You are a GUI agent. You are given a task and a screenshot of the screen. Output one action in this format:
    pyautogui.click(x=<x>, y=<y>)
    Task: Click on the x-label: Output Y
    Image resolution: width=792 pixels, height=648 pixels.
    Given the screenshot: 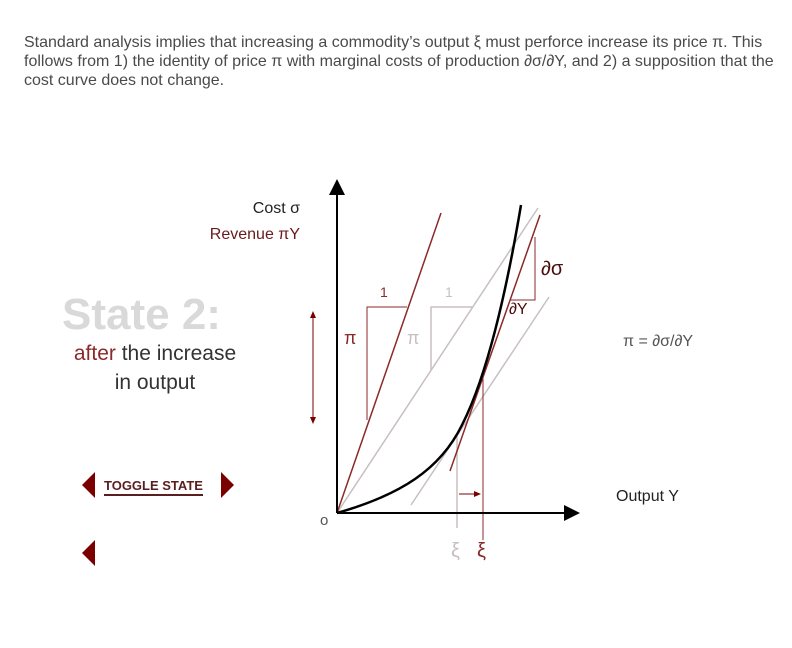 What is the action you would take?
    pyautogui.click(x=647, y=496)
    